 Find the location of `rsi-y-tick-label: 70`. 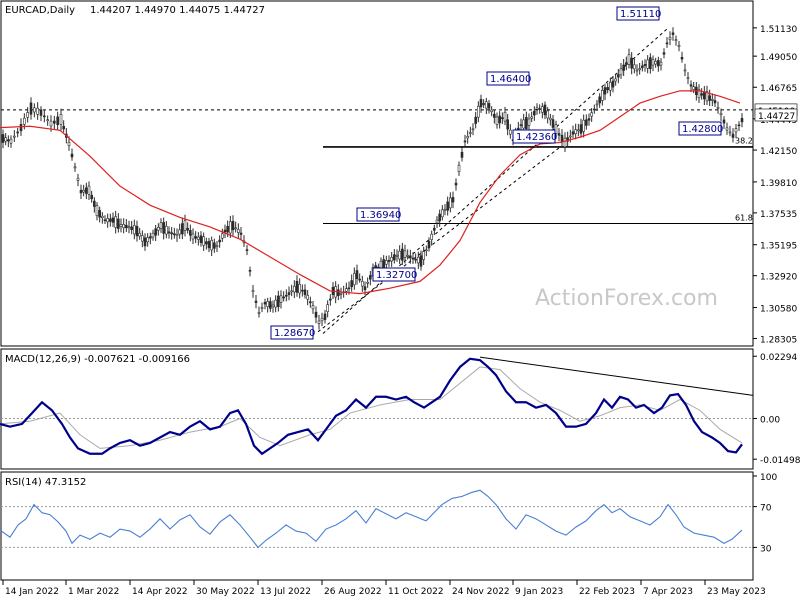

rsi-y-tick-label: 70 is located at coordinates (766, 509).